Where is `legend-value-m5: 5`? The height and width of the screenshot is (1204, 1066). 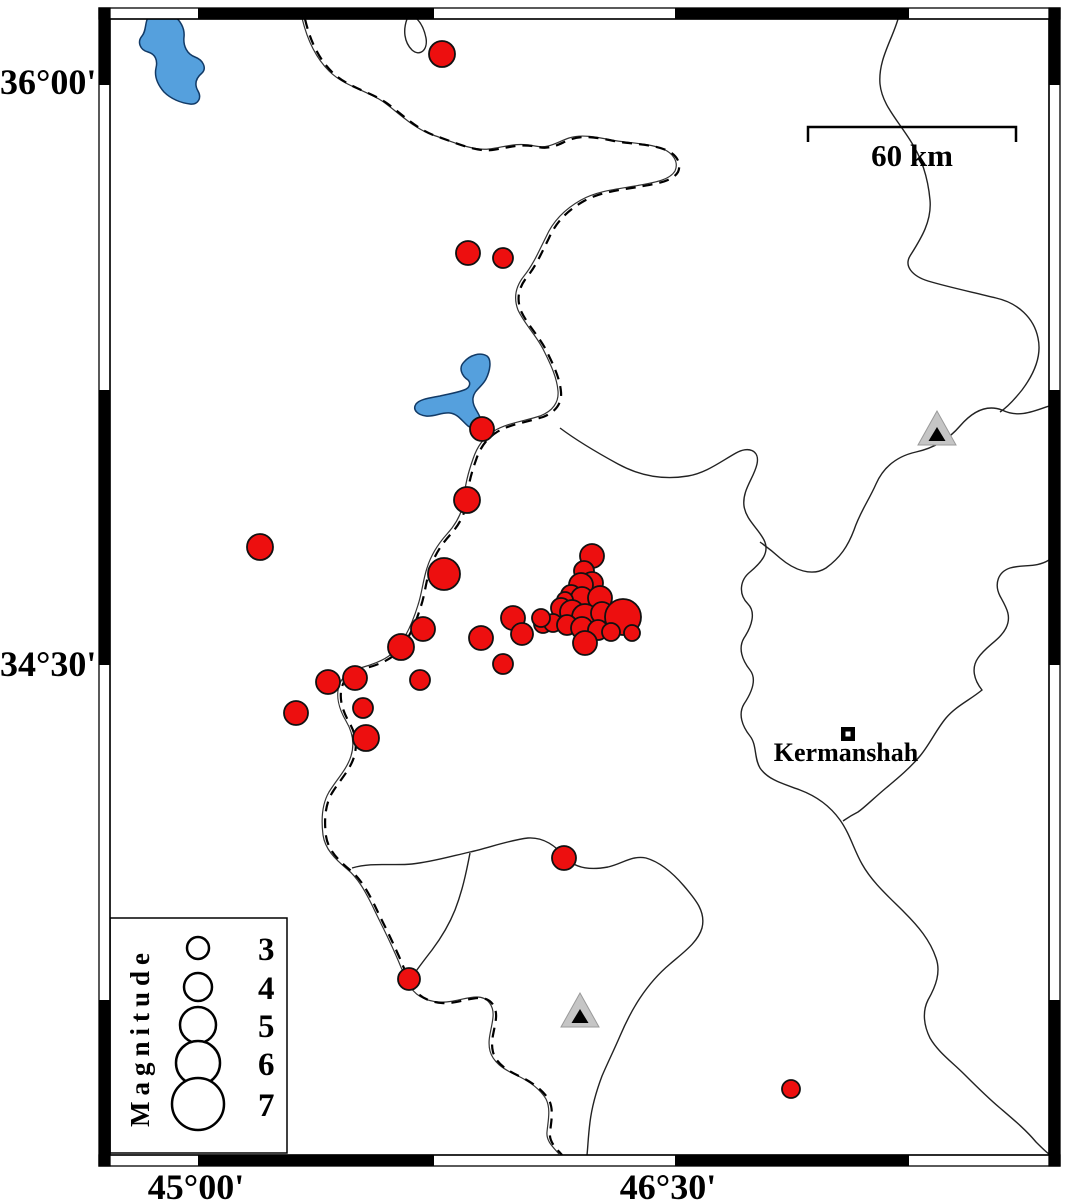
legend-value-m5: 5 is located at coordinates (266, 1027).